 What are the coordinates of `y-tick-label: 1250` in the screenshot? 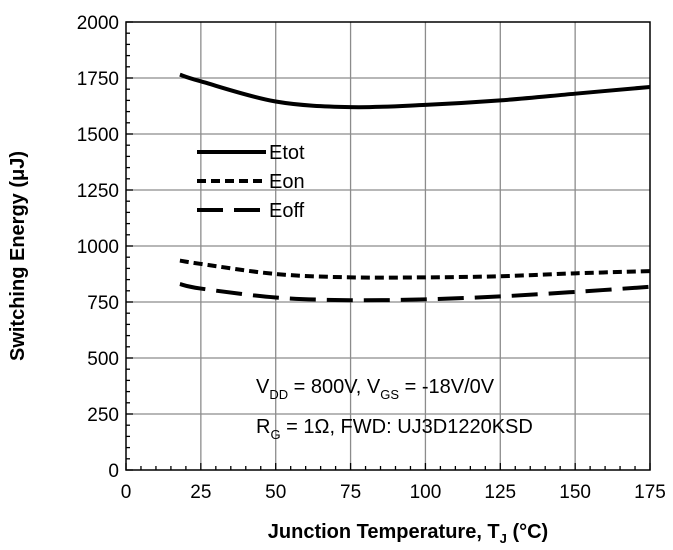 It's located at (98, 191).